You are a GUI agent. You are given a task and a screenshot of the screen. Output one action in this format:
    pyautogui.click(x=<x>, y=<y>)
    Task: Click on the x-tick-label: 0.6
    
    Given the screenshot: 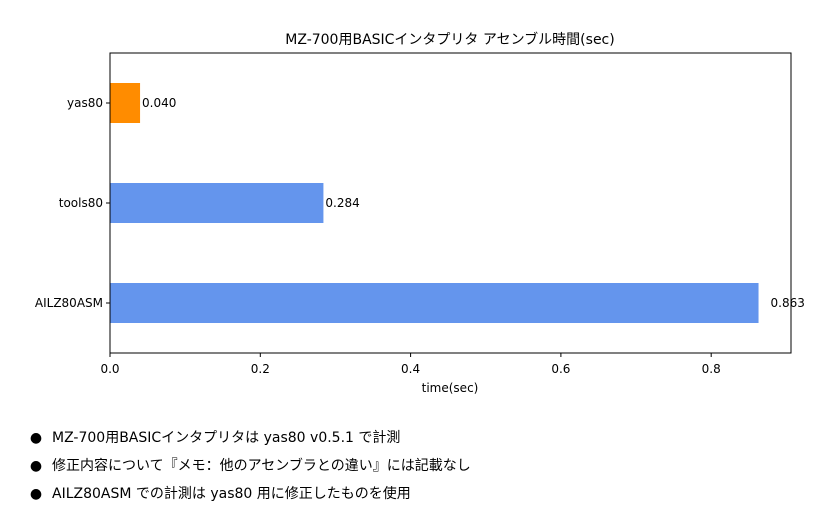 What is the action you would take?
    pyautogui.click(x=560, y=369)
    